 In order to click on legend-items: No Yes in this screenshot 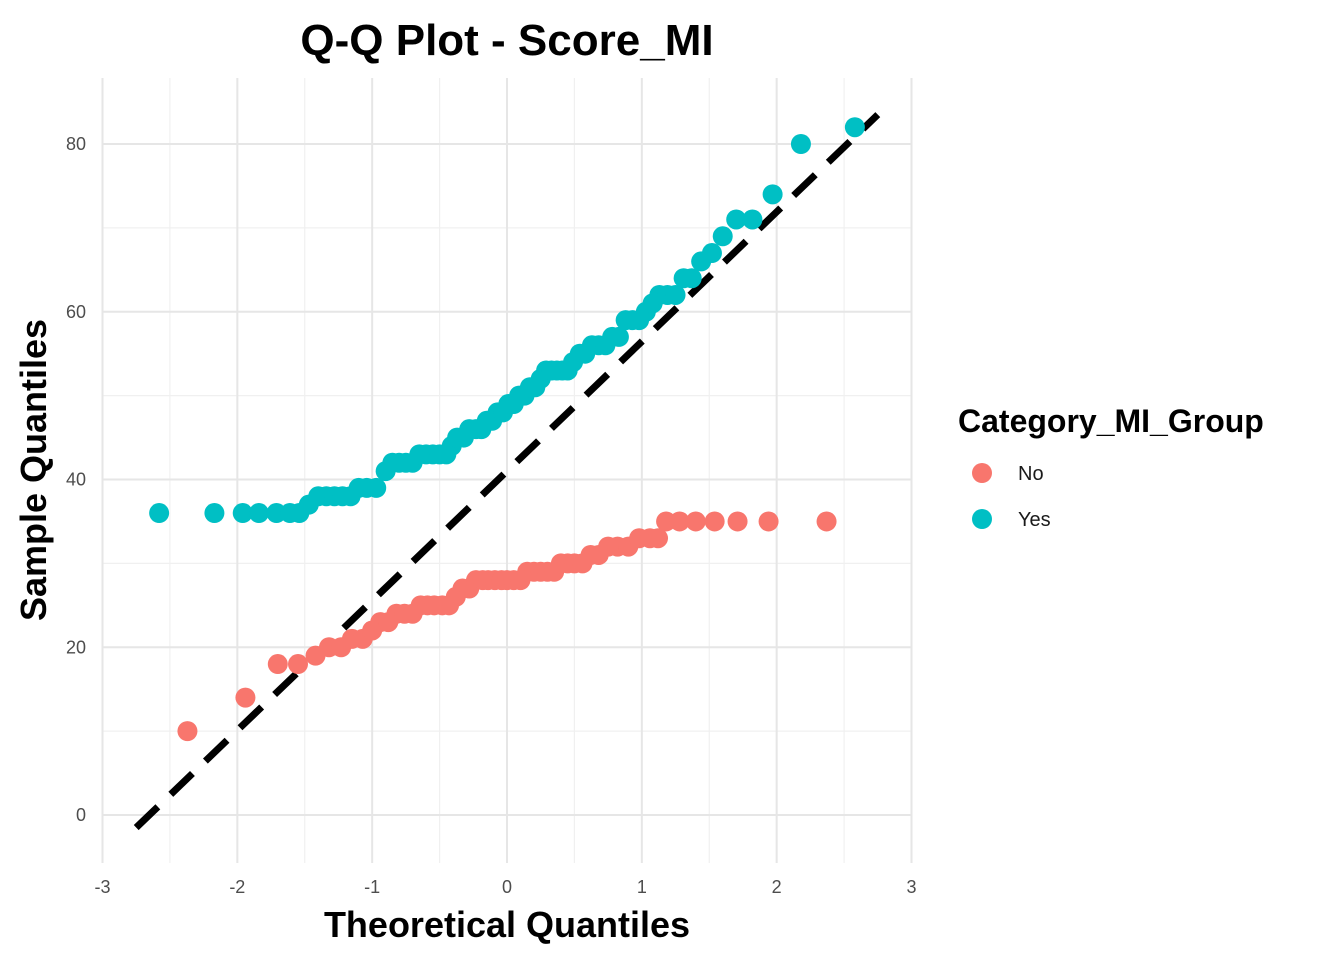, I will do `click(1011, 497)`.